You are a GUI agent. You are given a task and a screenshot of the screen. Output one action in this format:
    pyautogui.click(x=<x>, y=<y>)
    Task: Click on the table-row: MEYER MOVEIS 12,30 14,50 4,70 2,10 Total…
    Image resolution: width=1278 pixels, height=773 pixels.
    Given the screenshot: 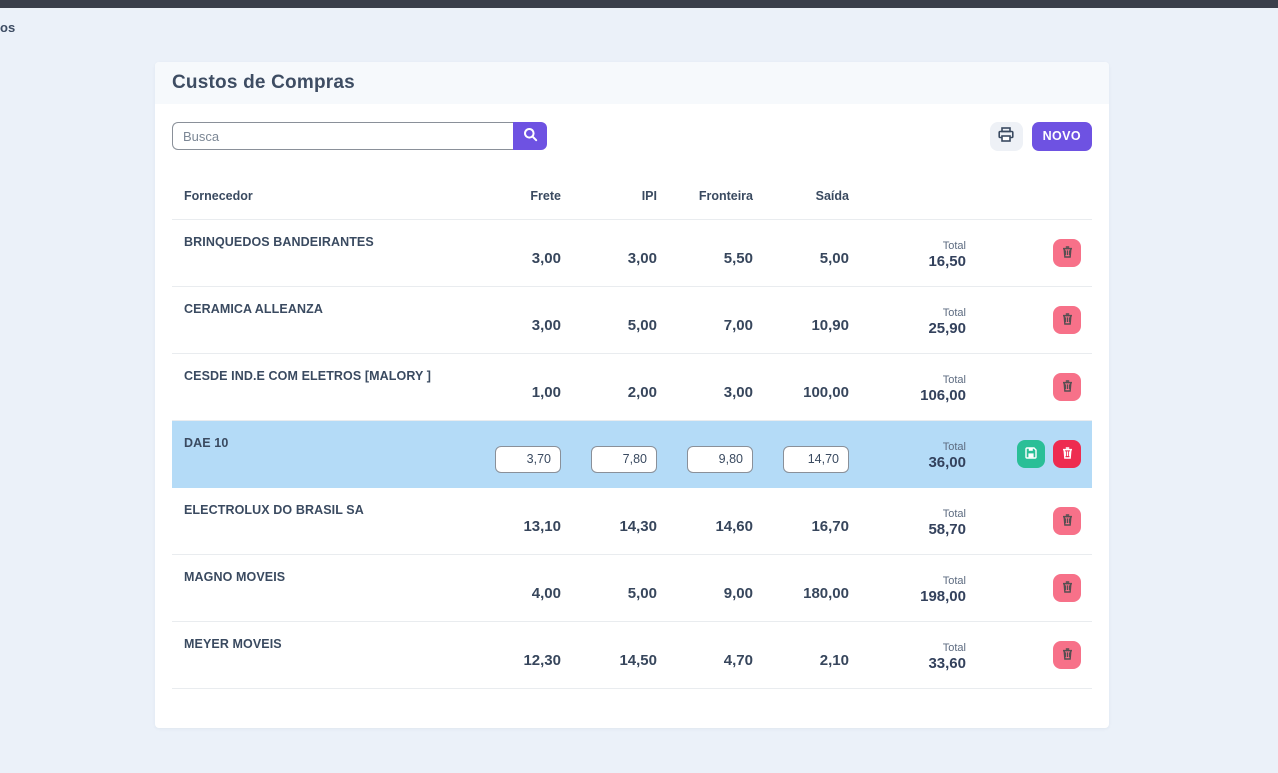 What is the action you would take?
    pyautogui.click(x=632, y=655)
    